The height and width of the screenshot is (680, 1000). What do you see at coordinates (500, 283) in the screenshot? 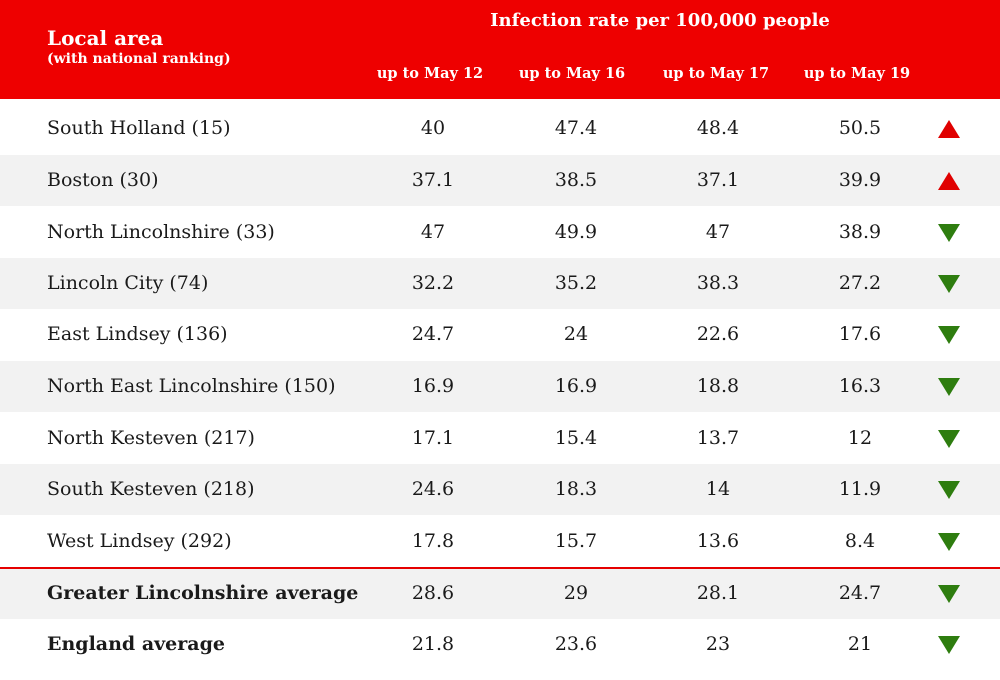
I see `table-row: Lincoln City (74) 32.2 35.2 38.3 27.2` at bounding box center [500, 283].